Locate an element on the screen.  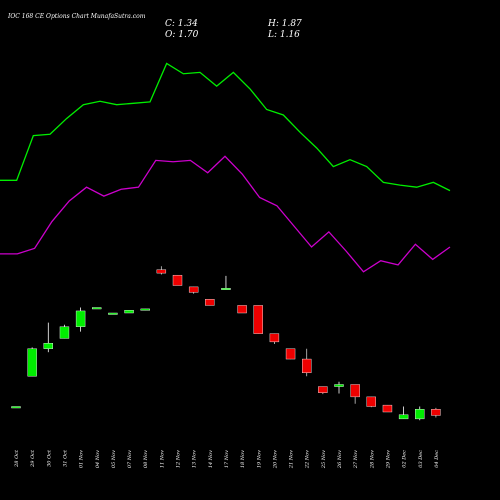
x-tick-label: 20 Nov is located at coordinates (275, 459).